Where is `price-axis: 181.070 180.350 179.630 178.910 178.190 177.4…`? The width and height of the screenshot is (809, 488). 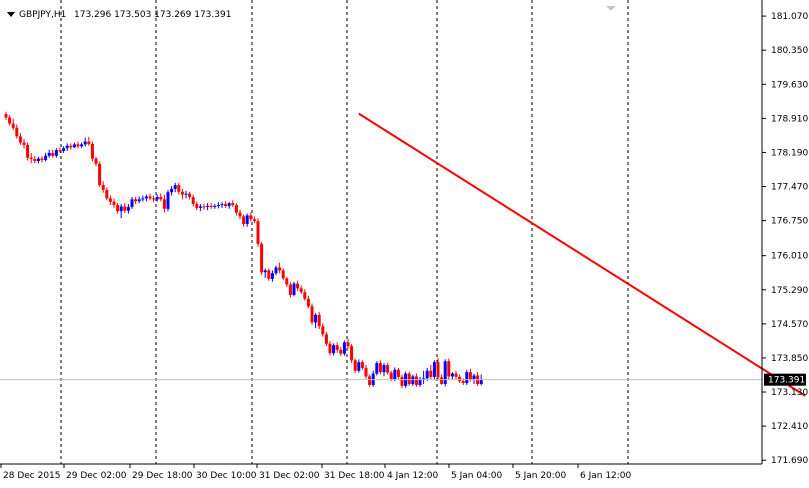
price-axis: 181.070 180.350 179.630 178.910 178.190 177.4… is located at coordinates (785, 239).